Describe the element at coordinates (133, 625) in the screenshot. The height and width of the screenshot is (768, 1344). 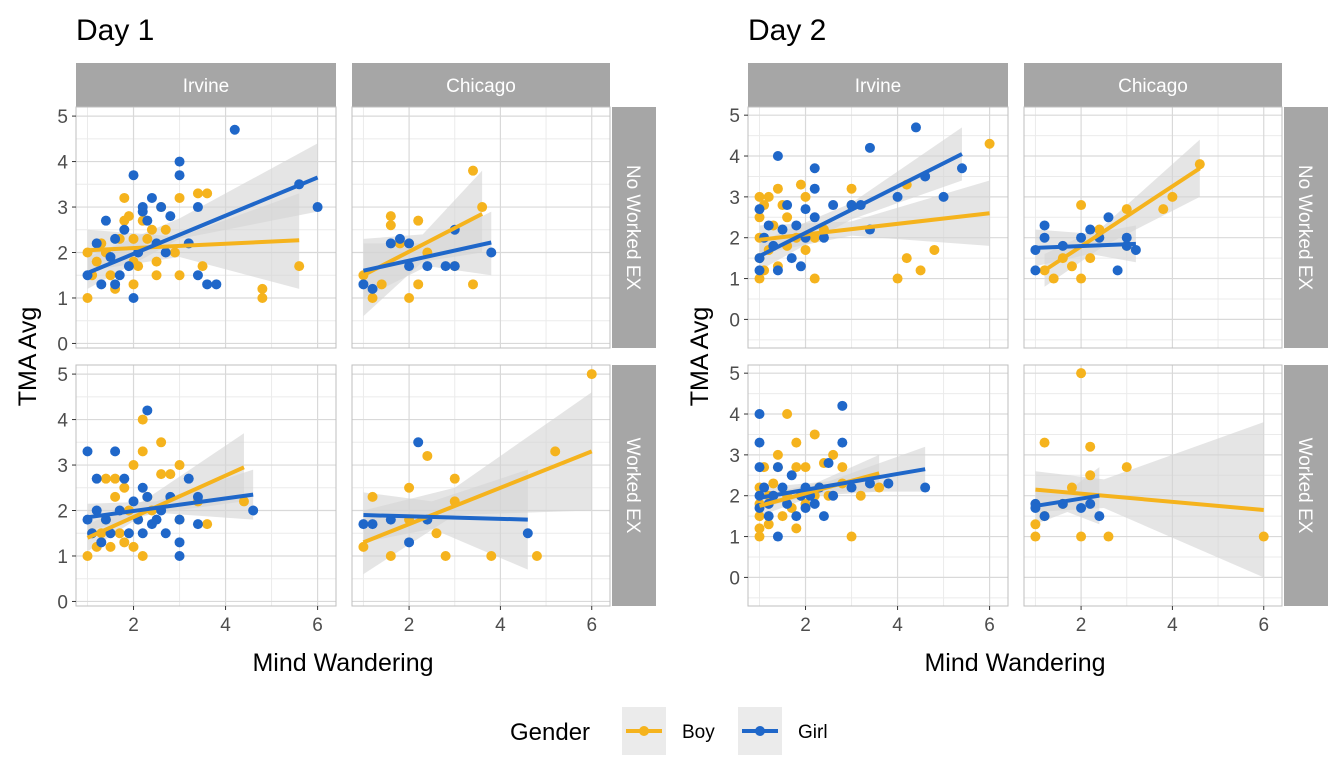
I see `x-tick-label: 2` at that location.